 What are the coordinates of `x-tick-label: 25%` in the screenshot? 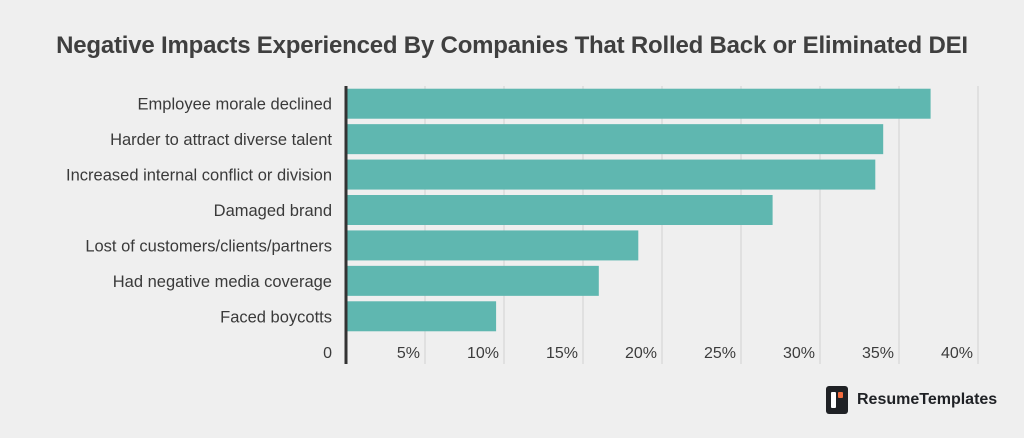 It's located at (720, 353).